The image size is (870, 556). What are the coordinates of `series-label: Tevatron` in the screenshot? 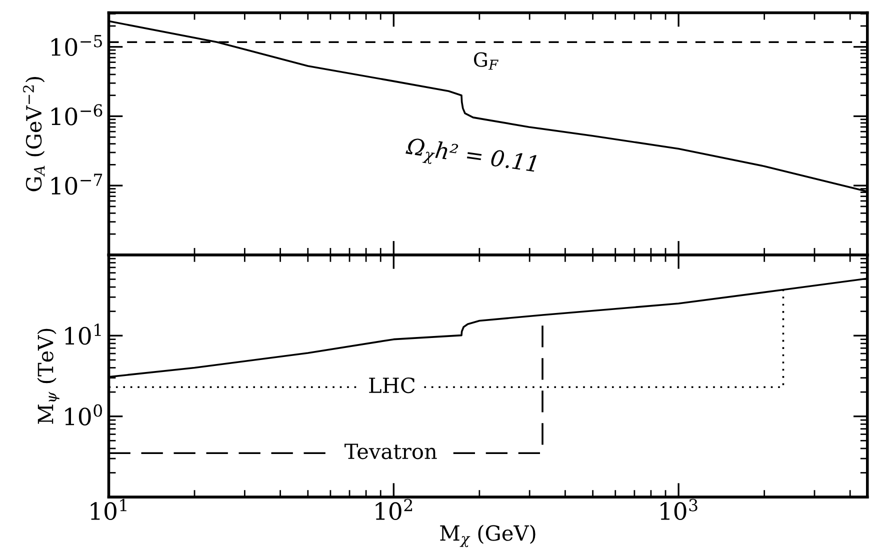 It's located at (390, 452).